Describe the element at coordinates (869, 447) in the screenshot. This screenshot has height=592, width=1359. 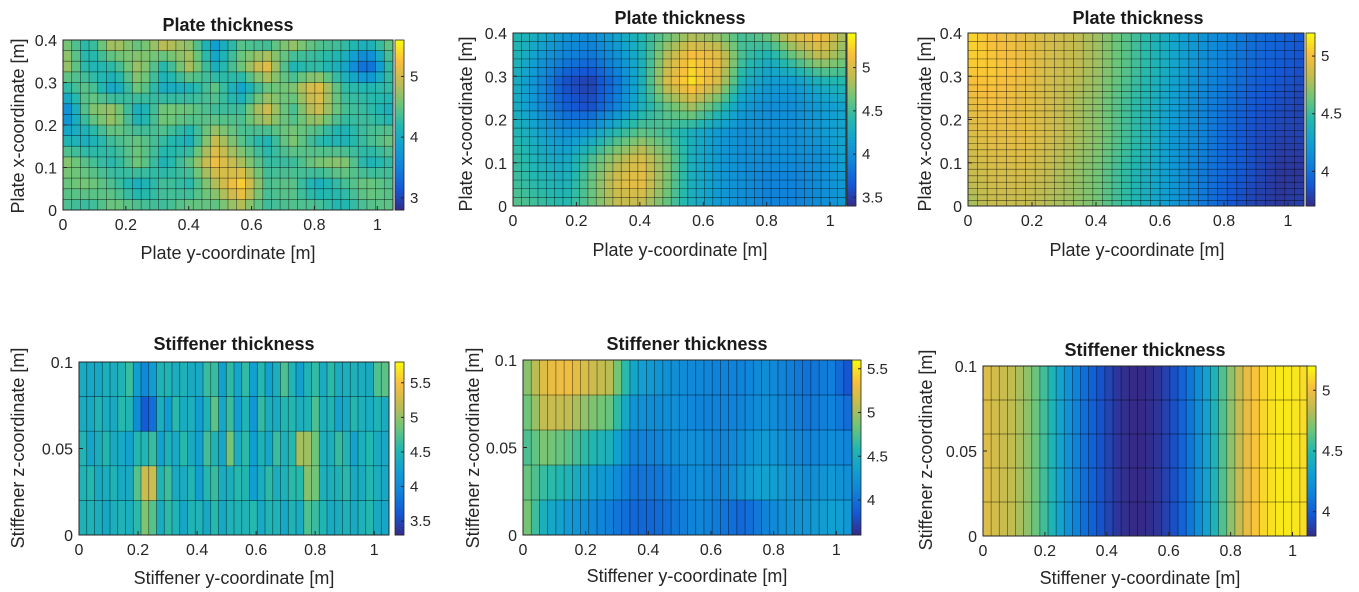
I see `colorbar: 44.555.5` at that location.